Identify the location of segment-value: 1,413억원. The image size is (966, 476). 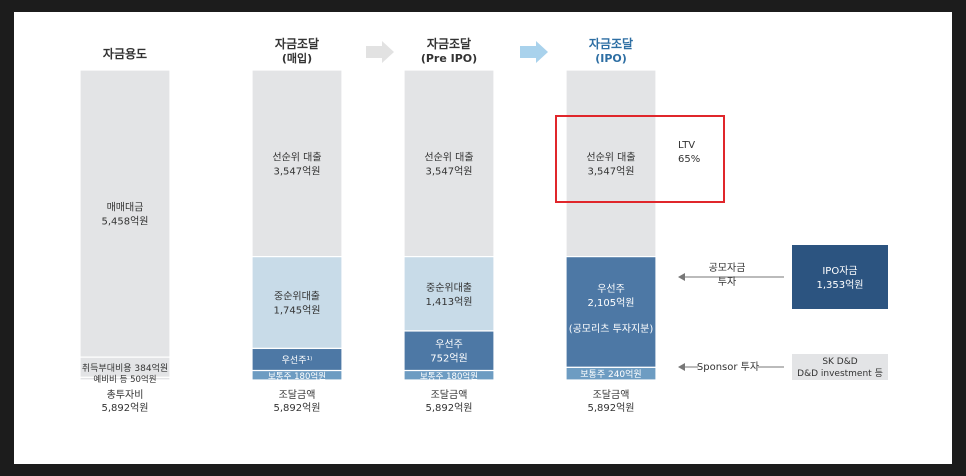
(448, 302).